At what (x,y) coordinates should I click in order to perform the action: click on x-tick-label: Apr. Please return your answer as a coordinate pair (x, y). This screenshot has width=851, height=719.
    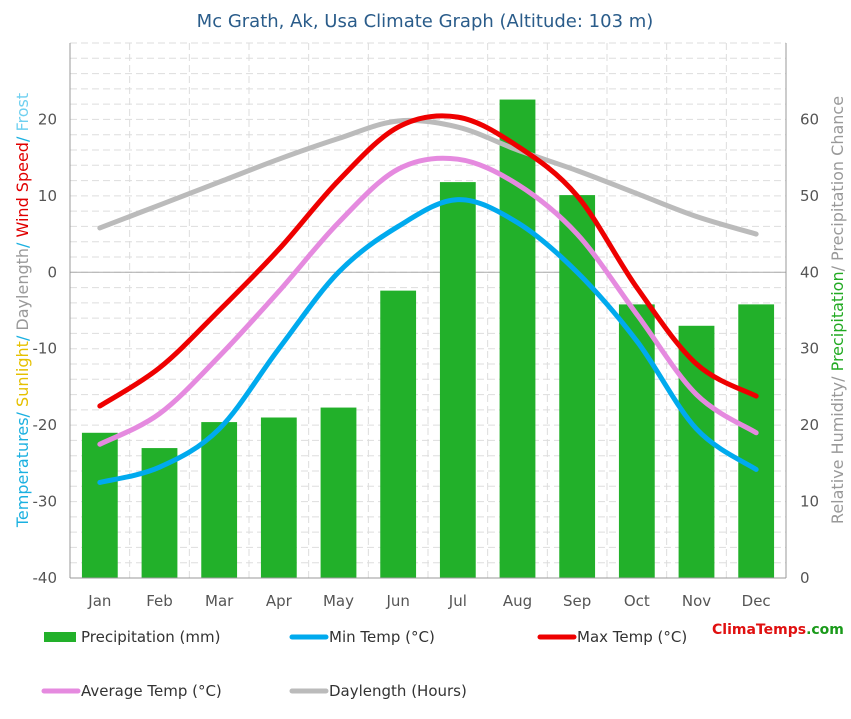
    Looking at the image, I should click on (279, 601).